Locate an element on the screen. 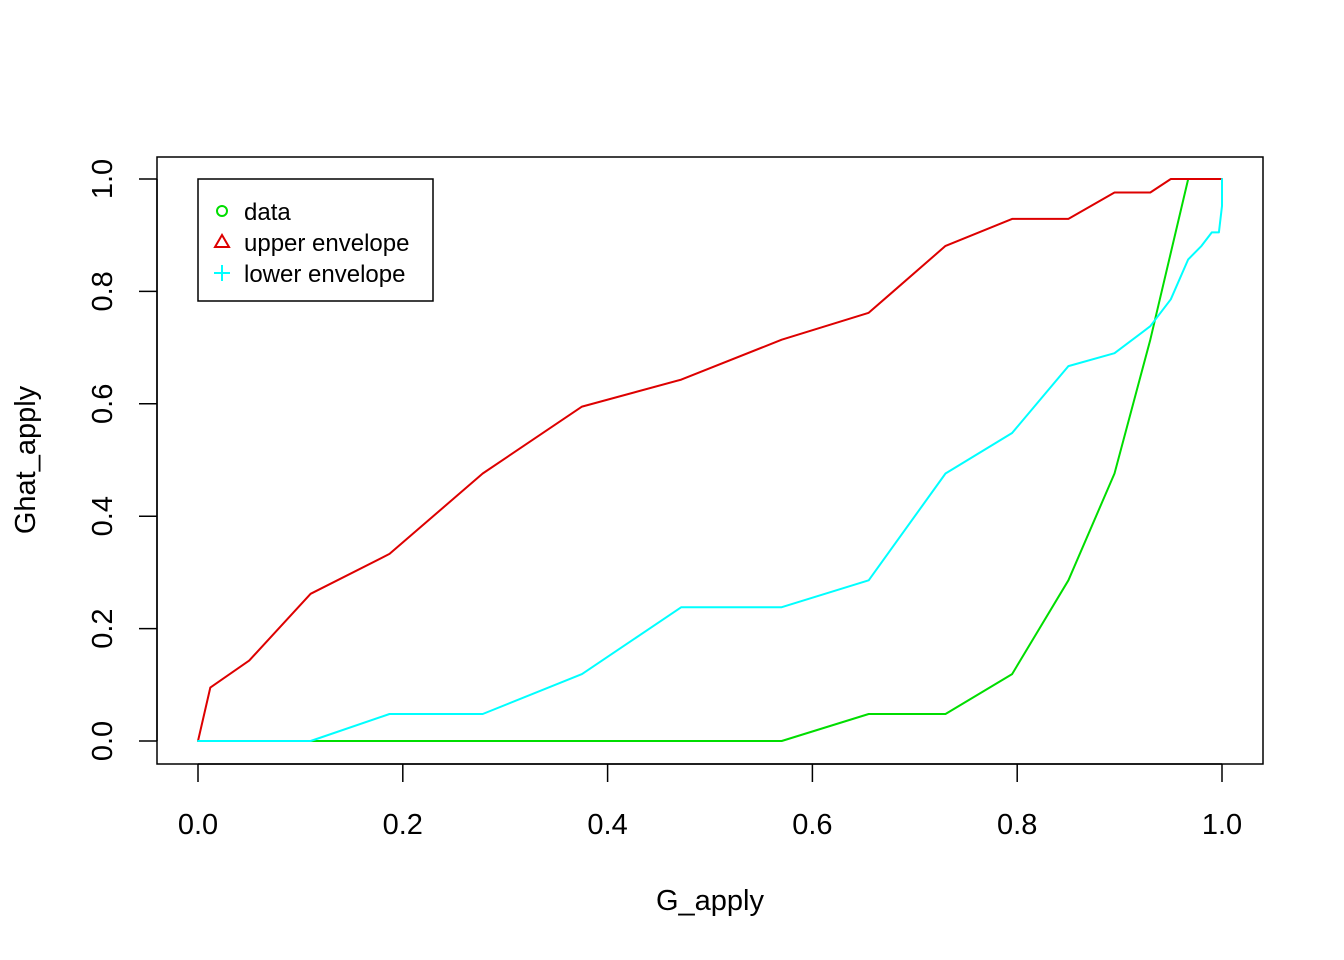 The height and width of the screenshot is (960, 1344). legend-label-data: data is located at coordinates (267, 212).